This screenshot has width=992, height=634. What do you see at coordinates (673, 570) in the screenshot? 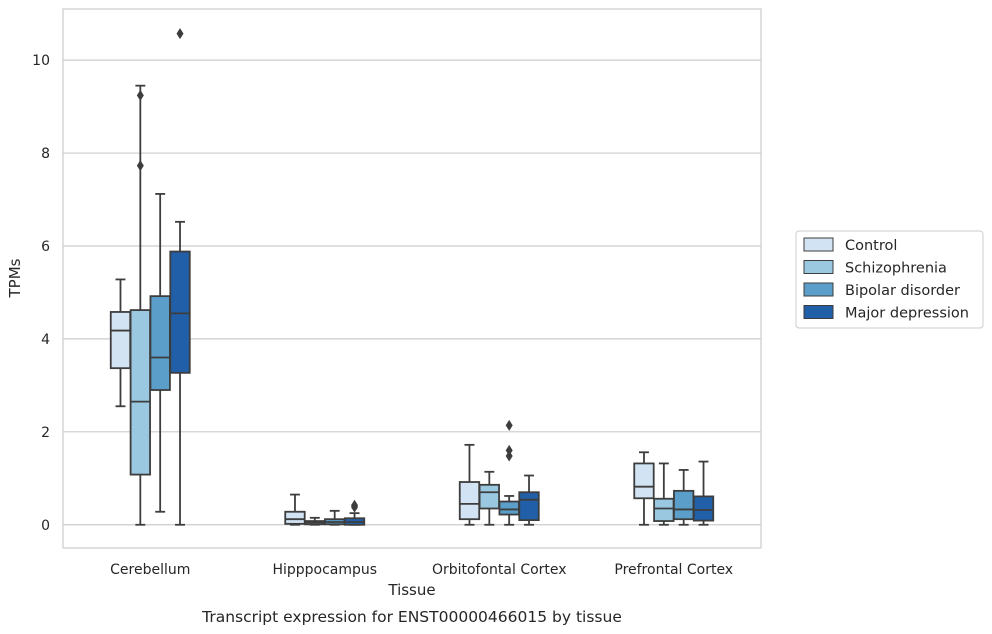
I see `x-tick-label: Prefrontal Cortex` at bounding box center [673, 570].